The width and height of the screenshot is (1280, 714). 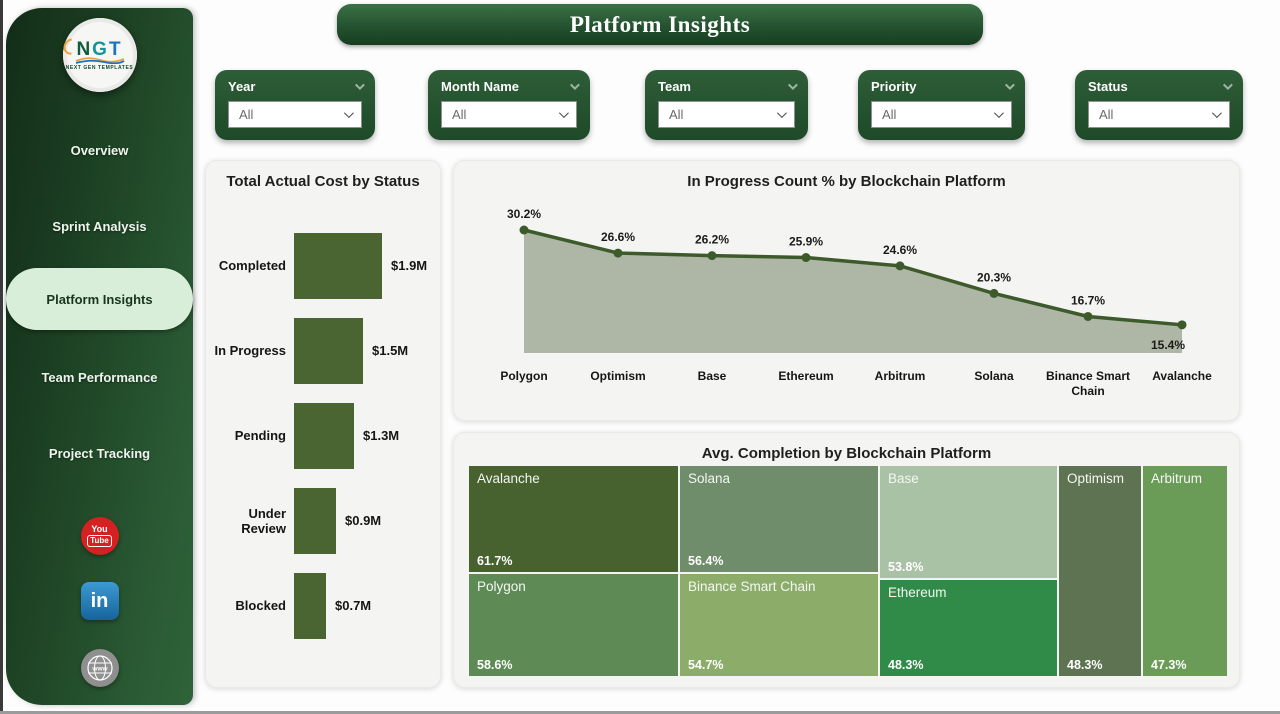 What do you see at coordinates (524, 376) in the screenshot?
I see `x-axis-label: Polygon` at bounding box center [524, 376].